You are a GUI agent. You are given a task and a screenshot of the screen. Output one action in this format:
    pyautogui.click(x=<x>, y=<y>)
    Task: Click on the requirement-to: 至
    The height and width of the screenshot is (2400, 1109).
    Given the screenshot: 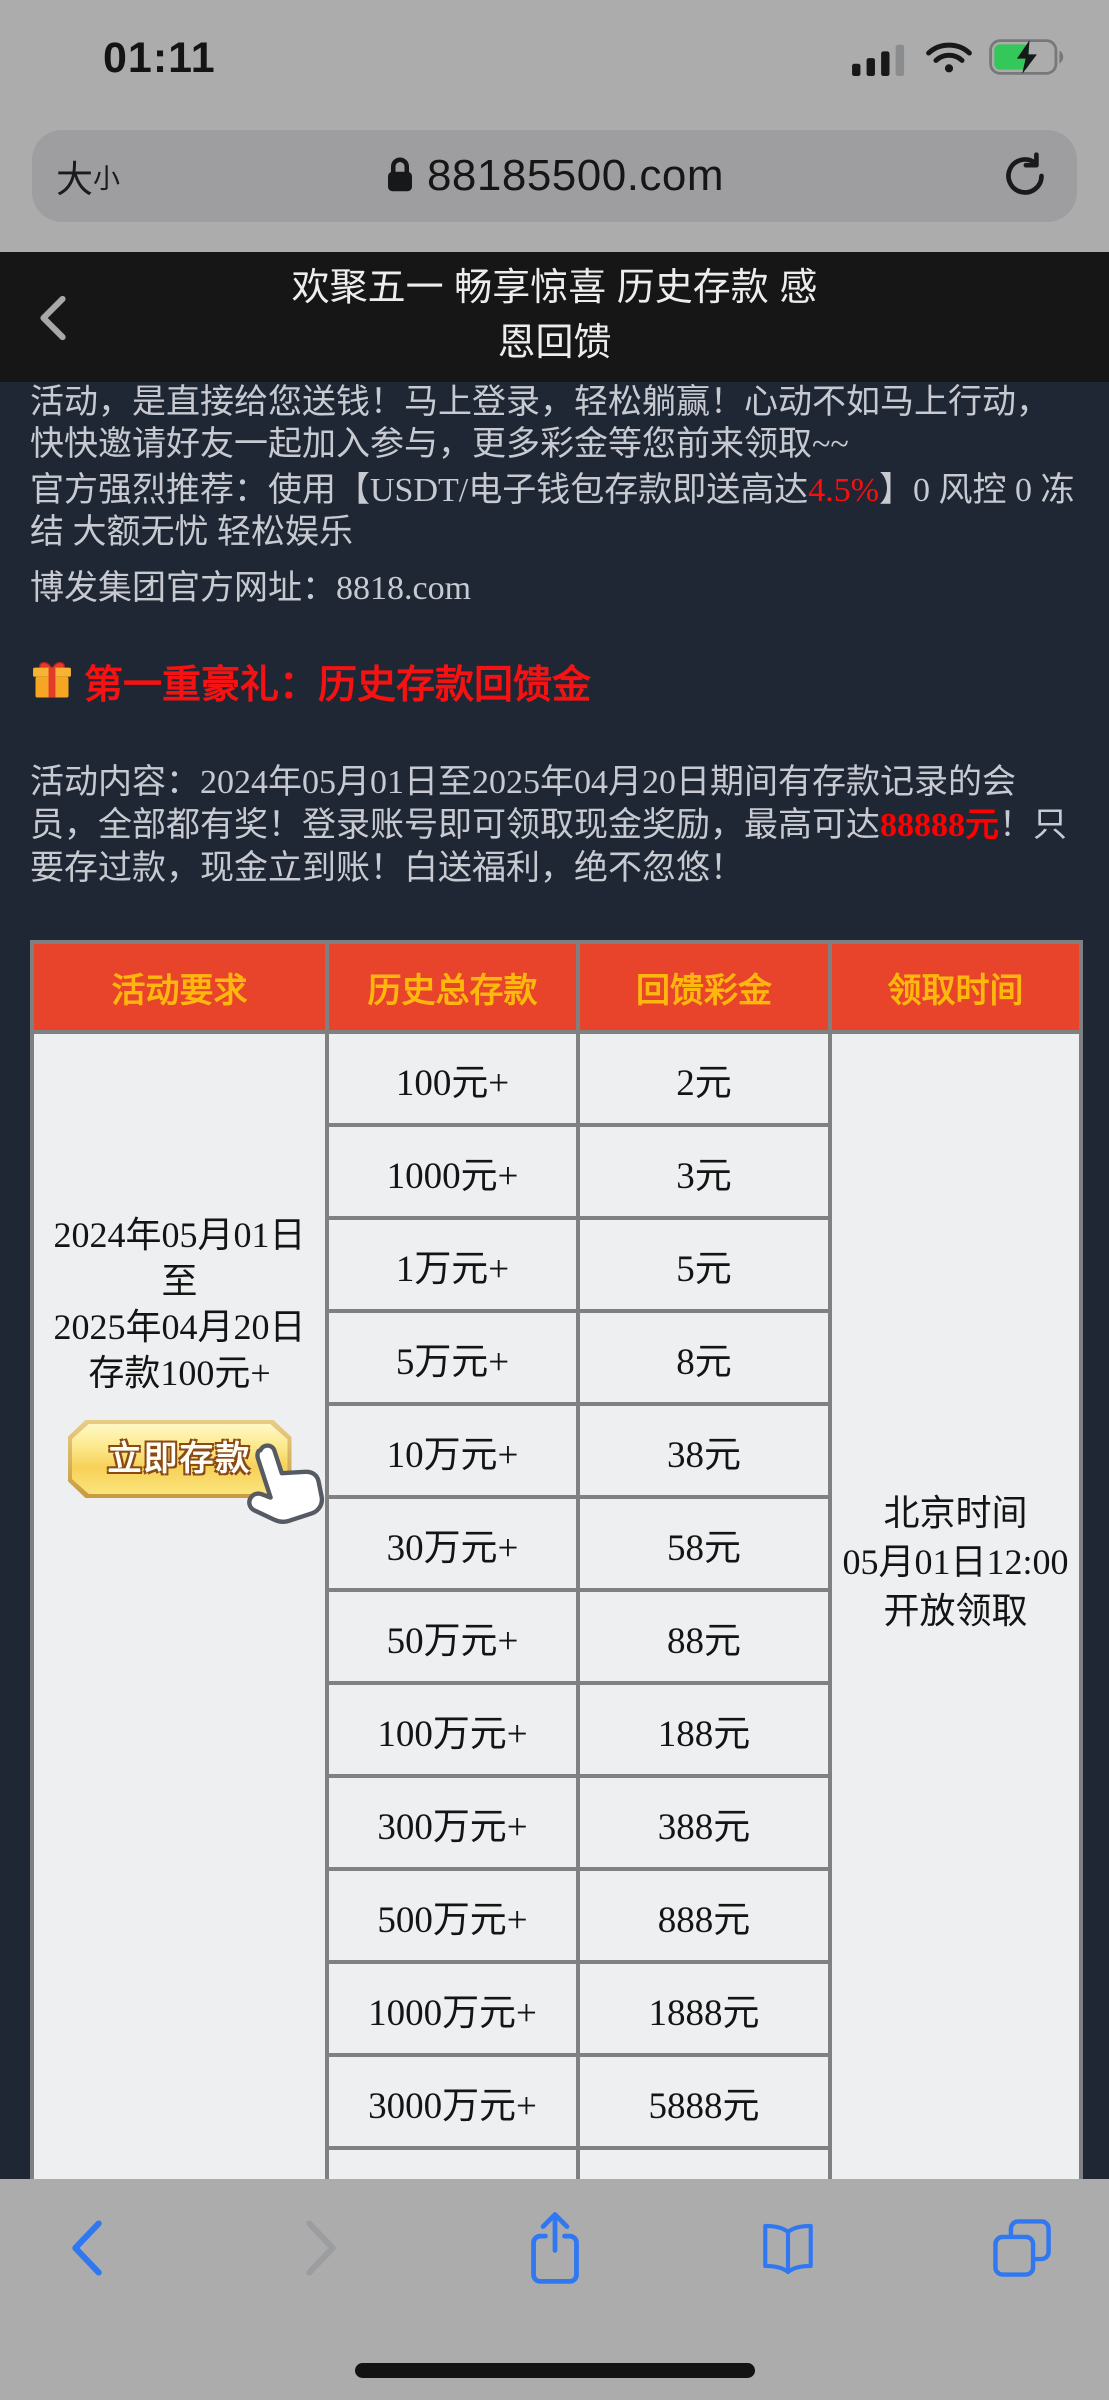 What is the action you would take?
    pyautogui.click(x=179, y=1281)
    